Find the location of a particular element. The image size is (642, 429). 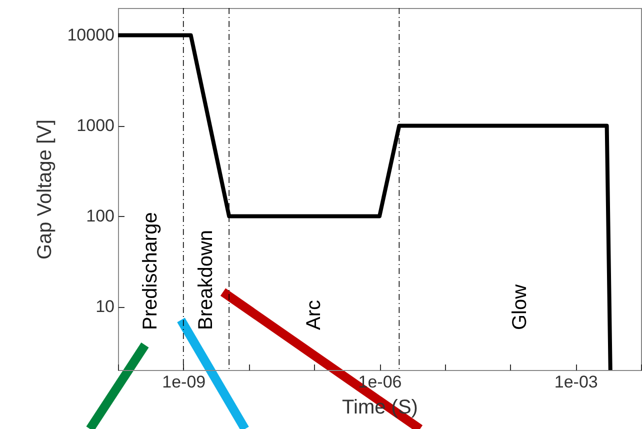

annotation: Glow is located at coordinates (520, 307).